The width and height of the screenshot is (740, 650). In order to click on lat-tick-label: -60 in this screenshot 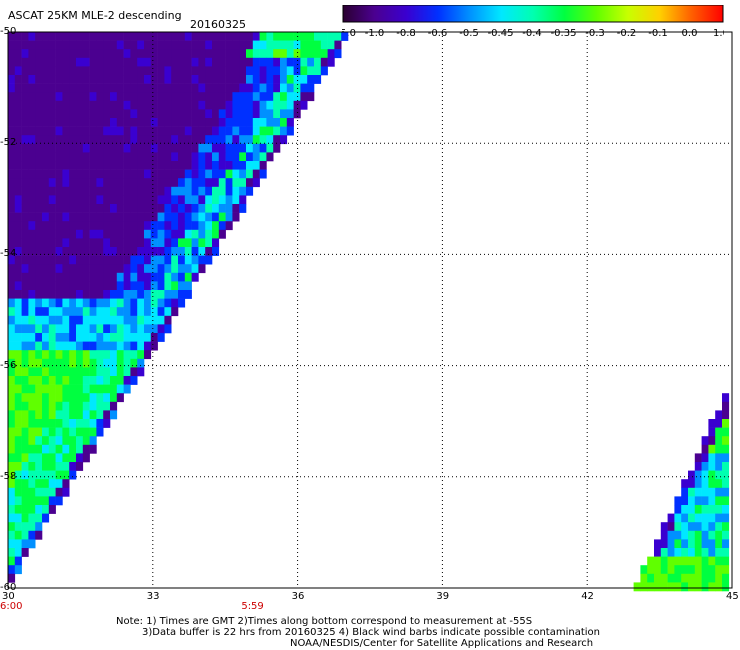, I will do `click(8, 587)`.